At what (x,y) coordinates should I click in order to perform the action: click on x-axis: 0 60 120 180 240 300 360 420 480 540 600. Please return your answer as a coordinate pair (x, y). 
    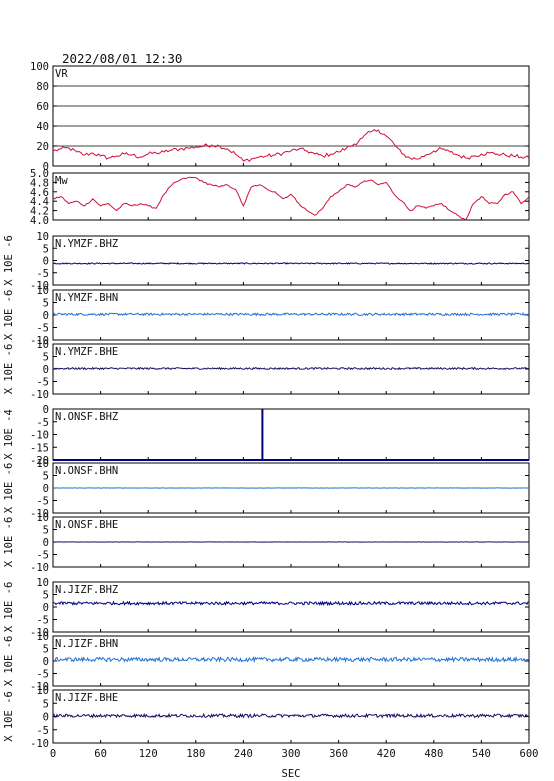
    Looking at the image, I should click on (294, 754).